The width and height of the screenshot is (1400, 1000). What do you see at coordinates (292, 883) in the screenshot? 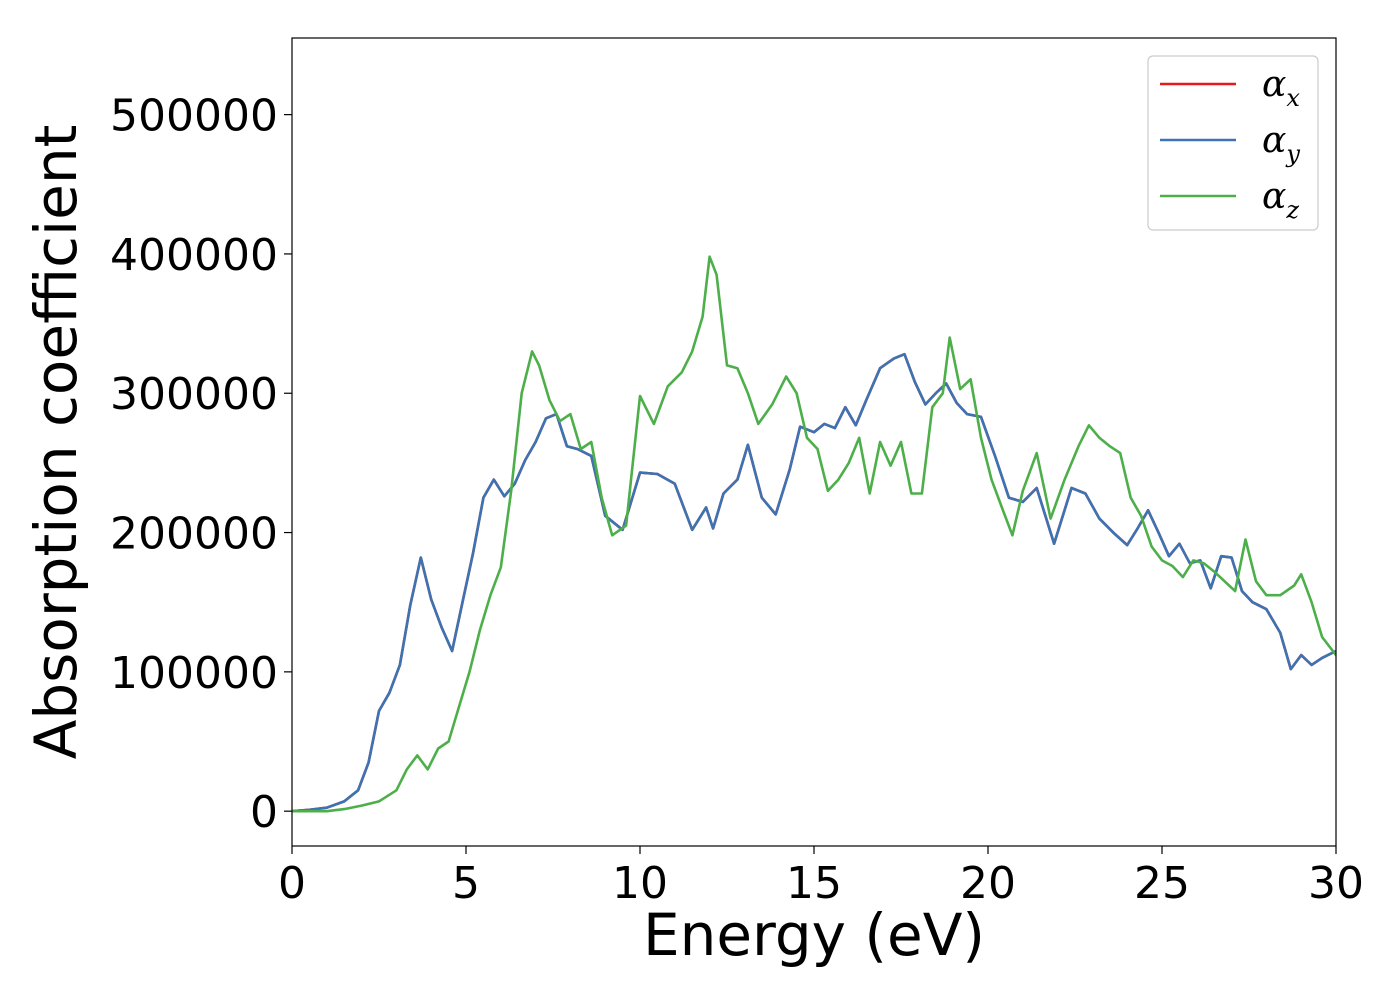
I see `x-tick-label: 0` at bounding box center [292, 883].